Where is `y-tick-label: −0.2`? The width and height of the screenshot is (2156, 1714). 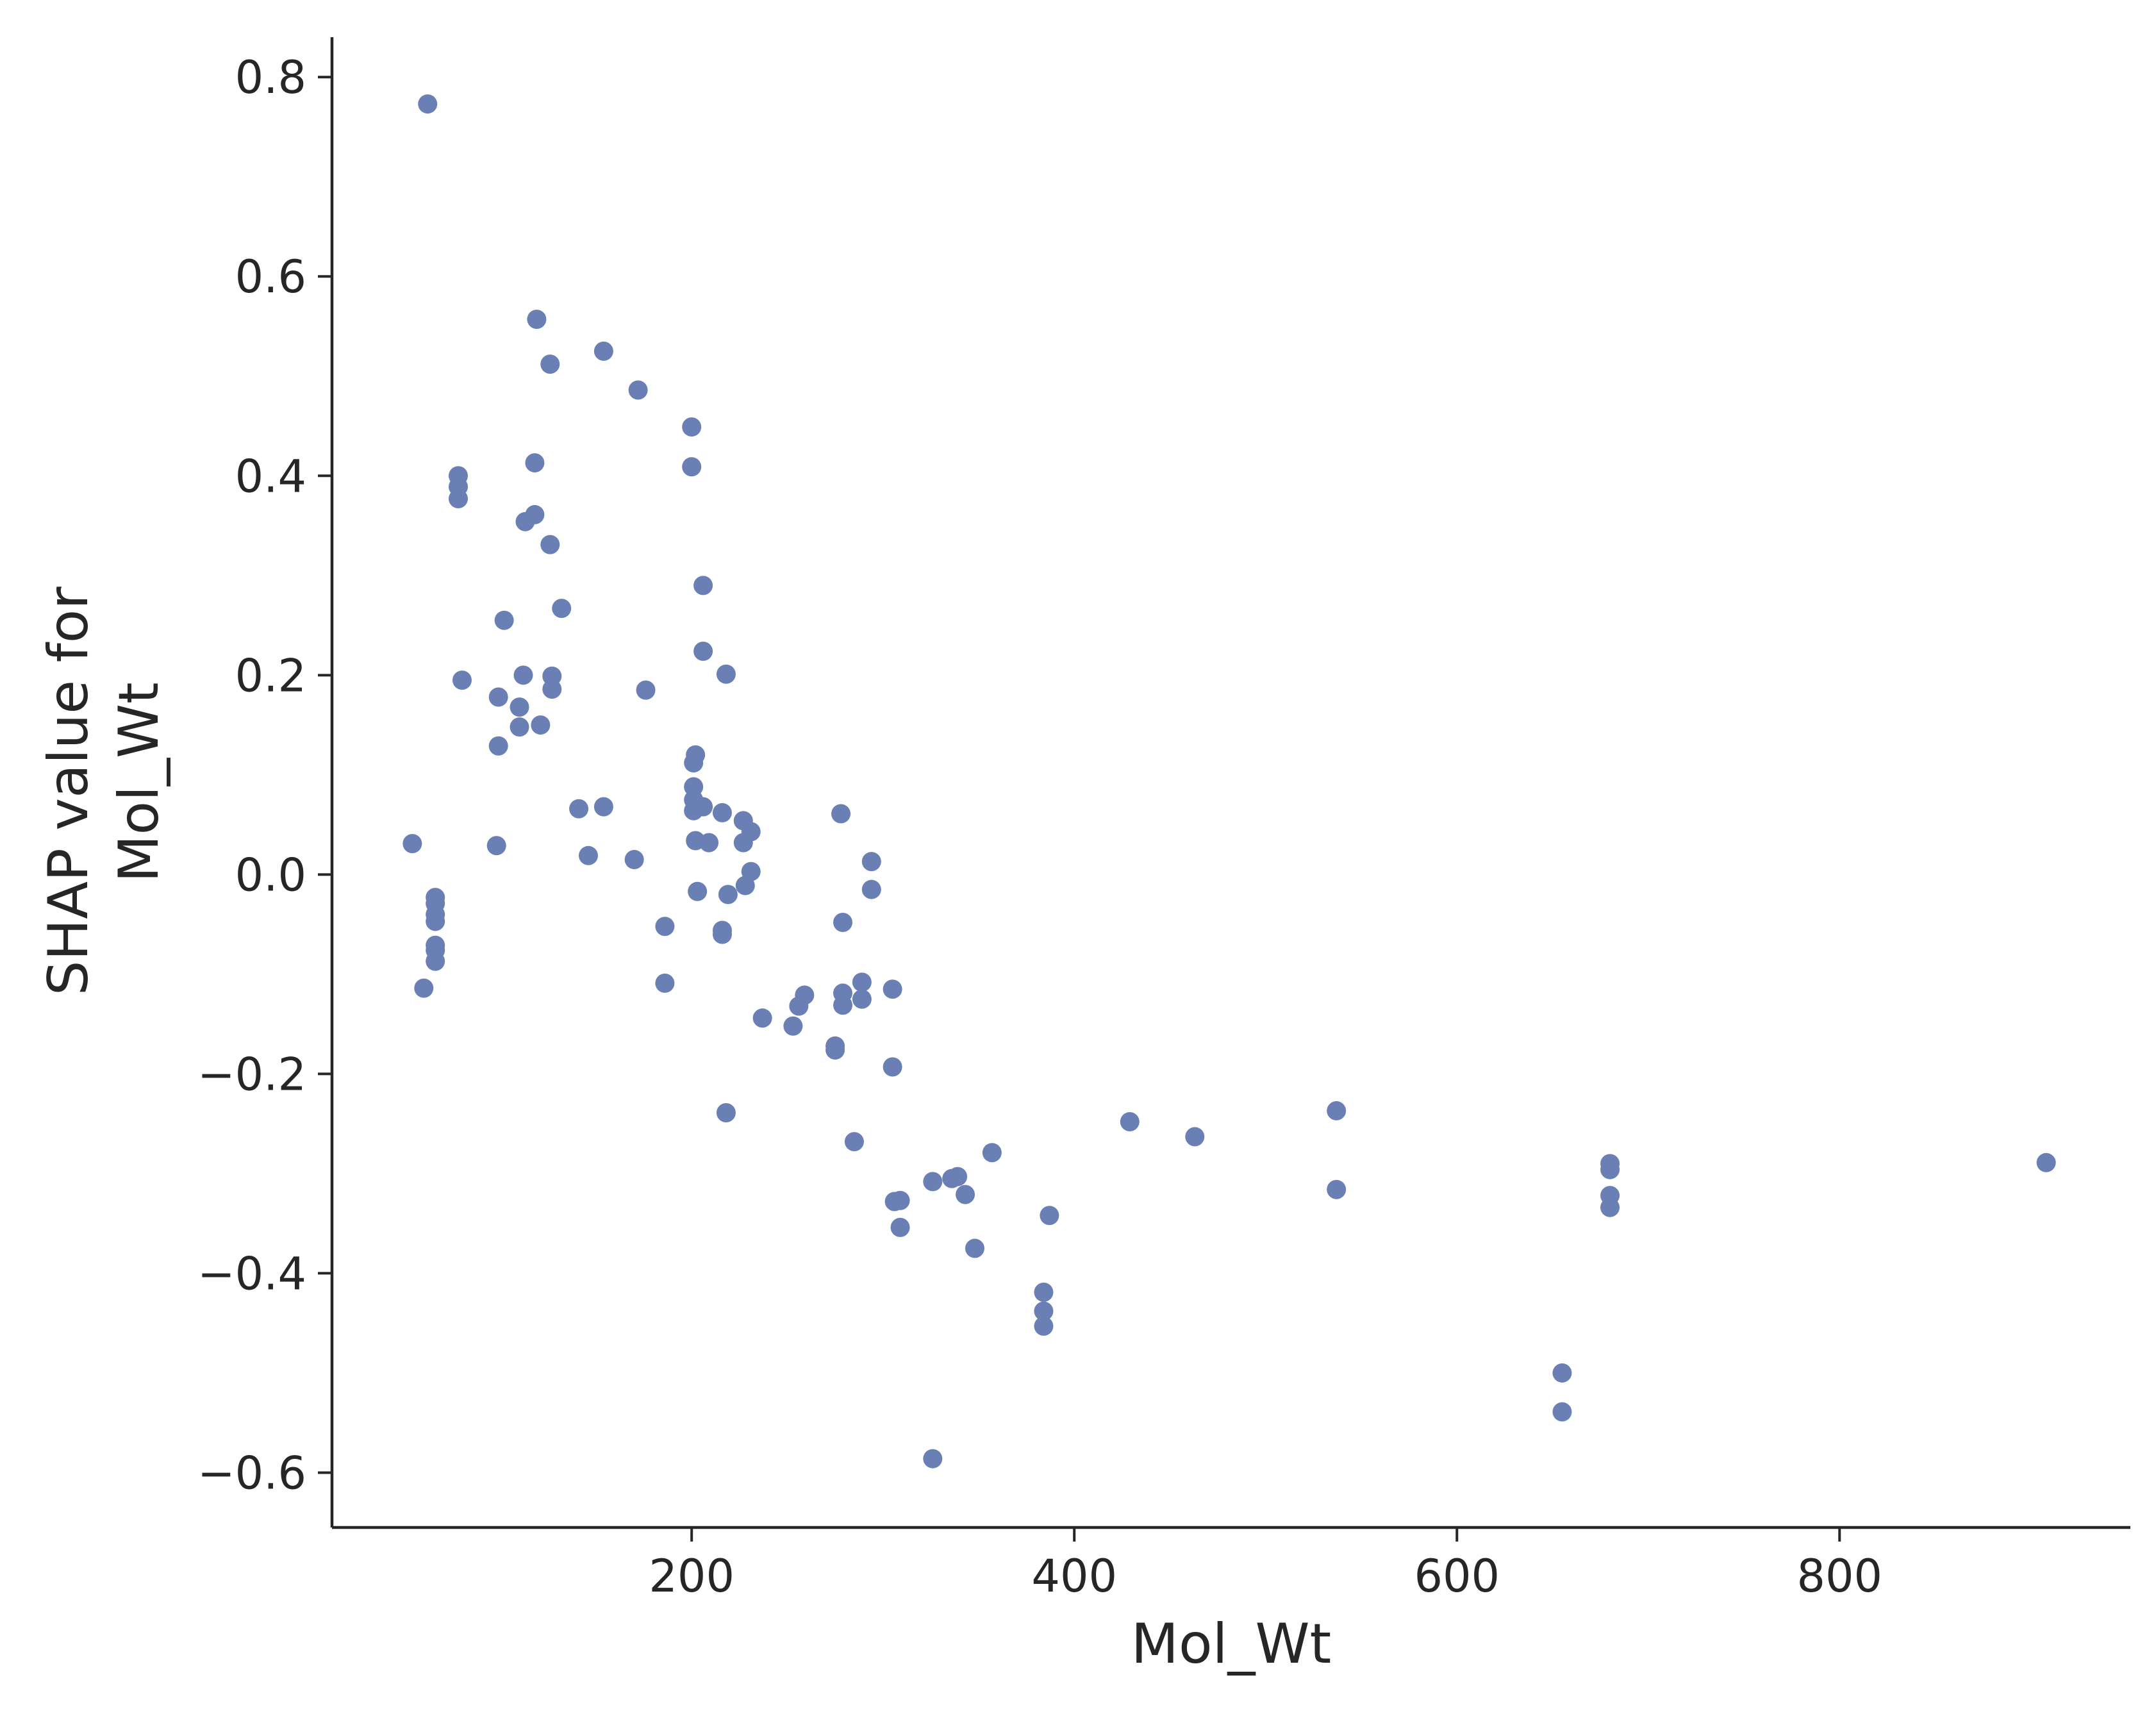 y-tick-label: −0.2 is located at coordinates (252, 1074).